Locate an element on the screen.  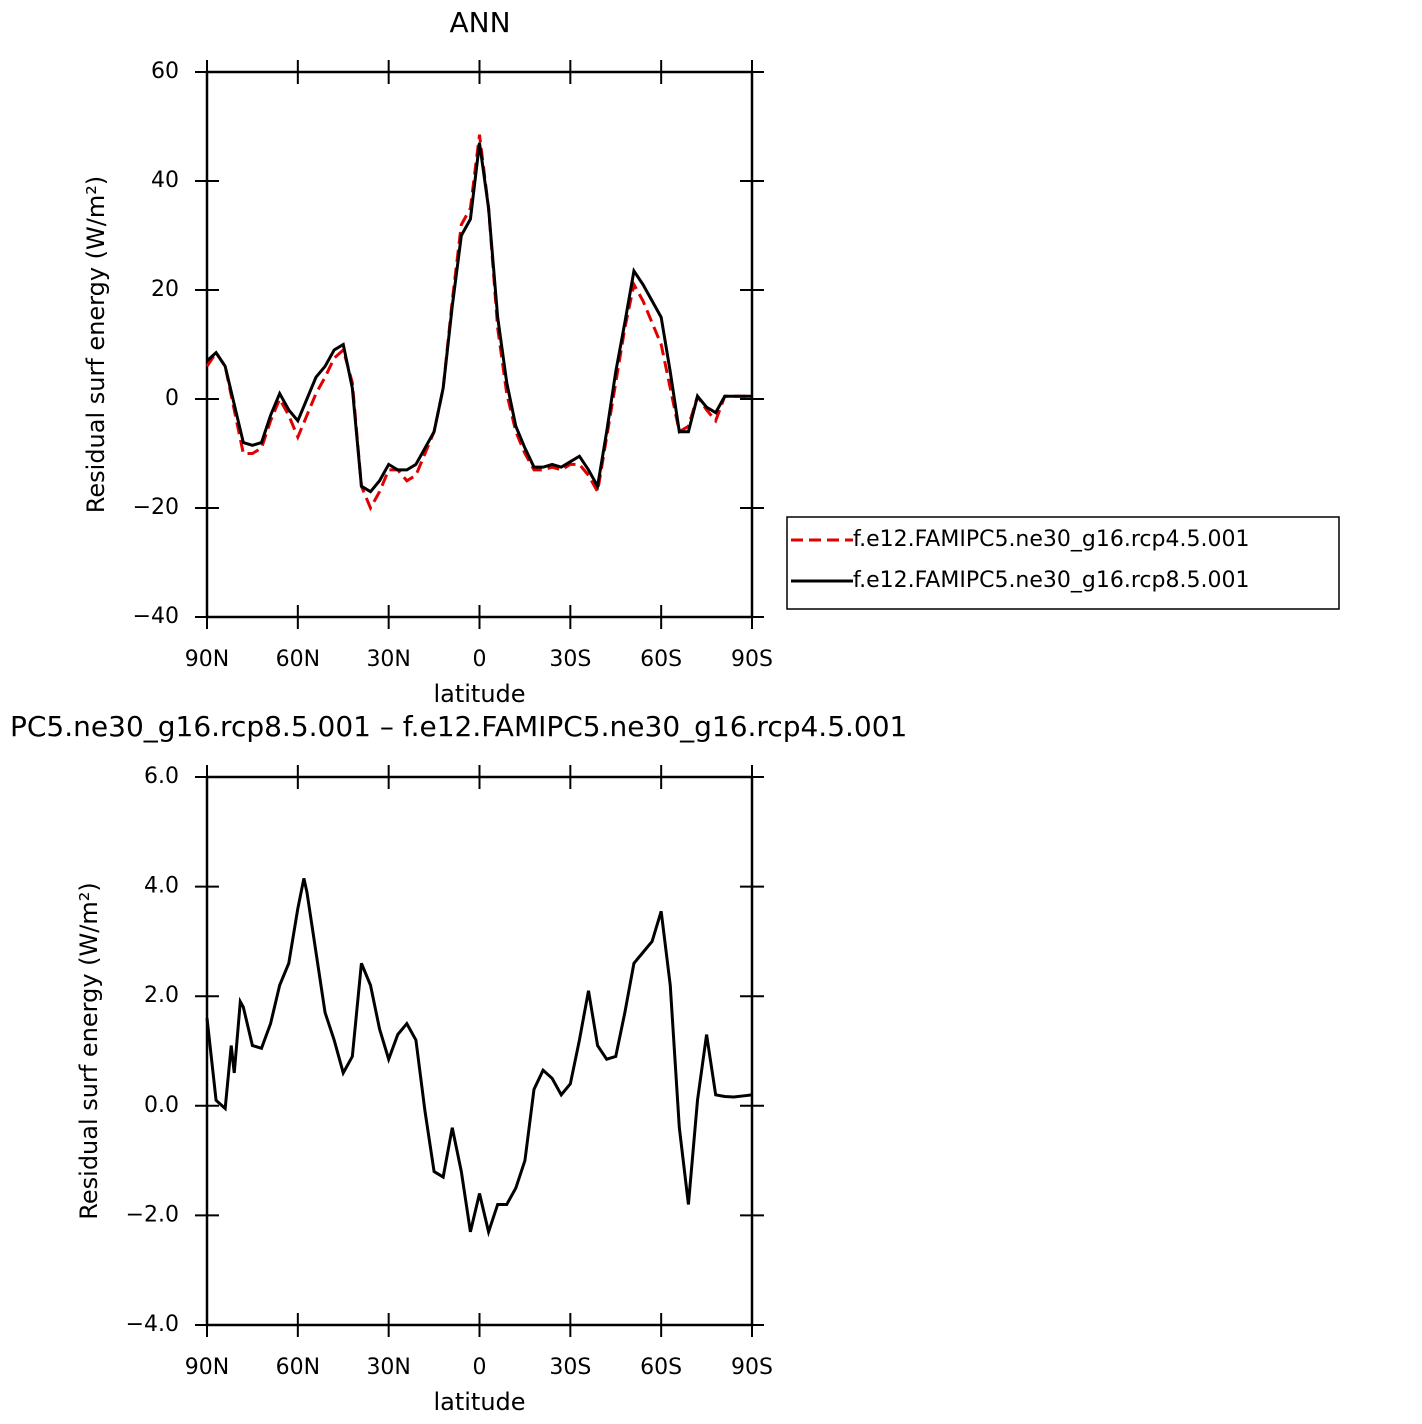
y-tick-label: 0 is located at coordinates (172, 398).